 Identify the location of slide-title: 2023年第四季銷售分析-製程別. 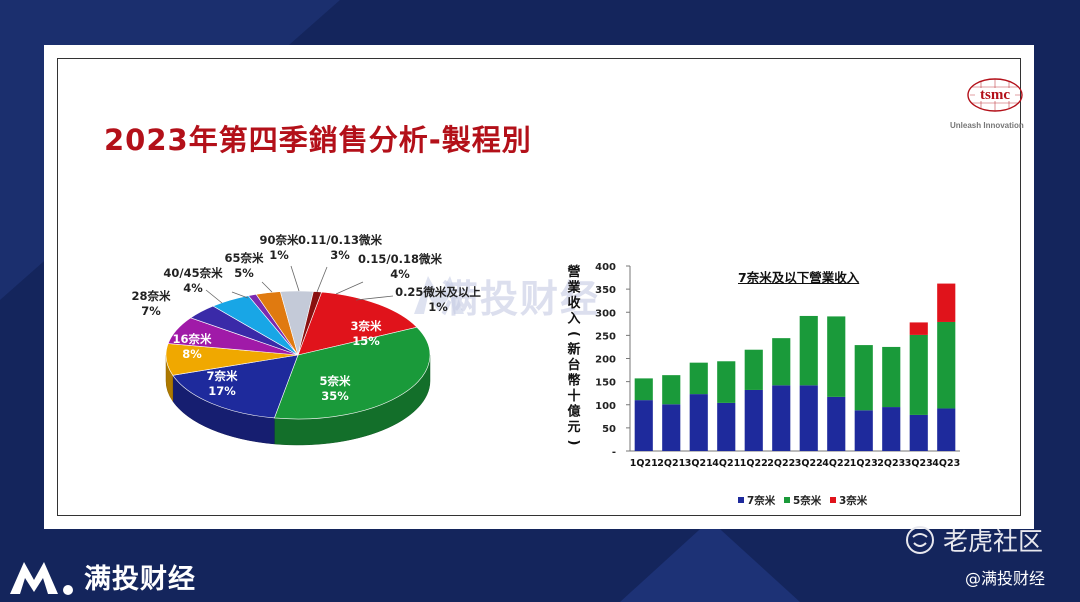
(318, 140).